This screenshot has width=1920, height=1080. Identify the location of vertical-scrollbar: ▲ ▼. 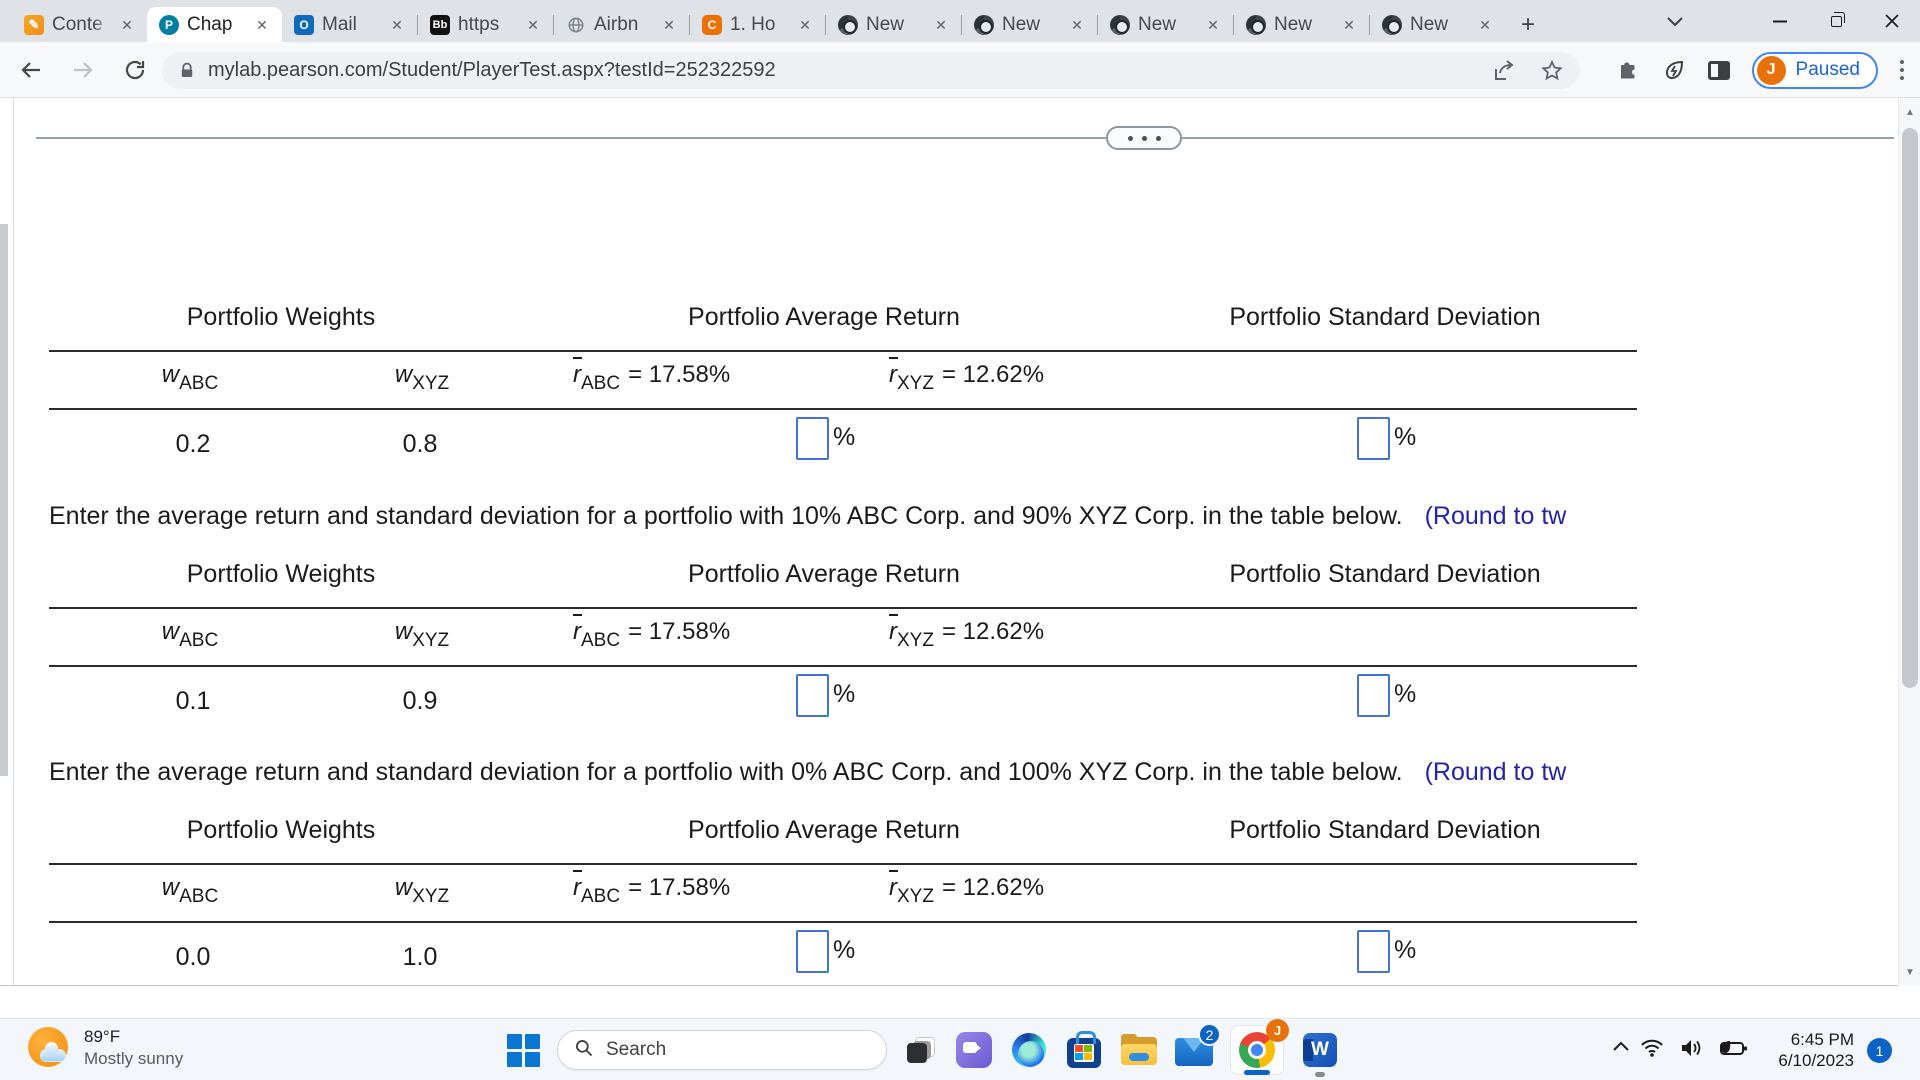
(1909, 542).